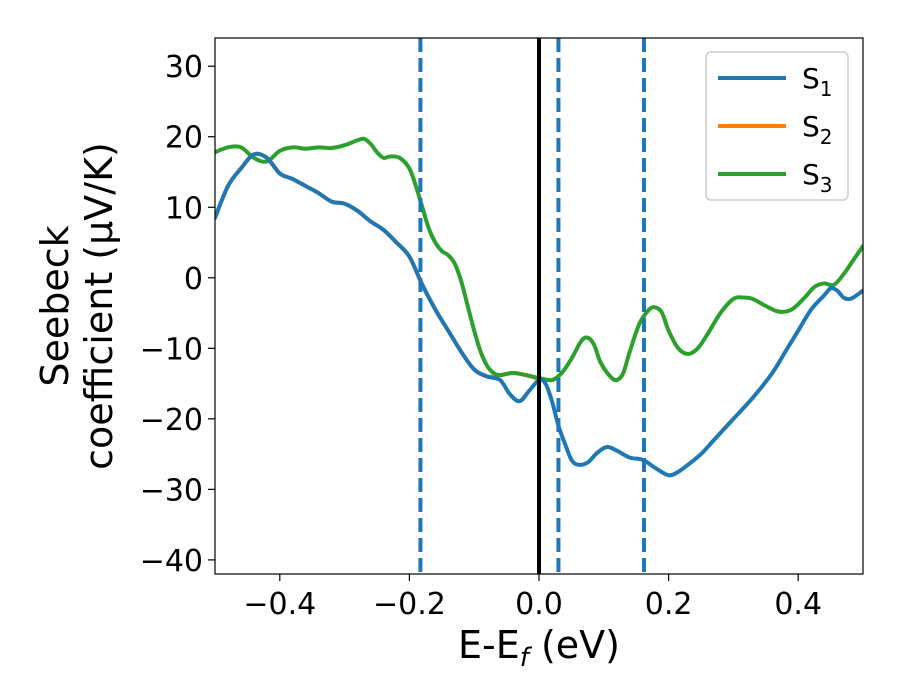 This screenshot has height=700, width=900. I want to click on x-tick-label: 0.0, so click(539, 604).